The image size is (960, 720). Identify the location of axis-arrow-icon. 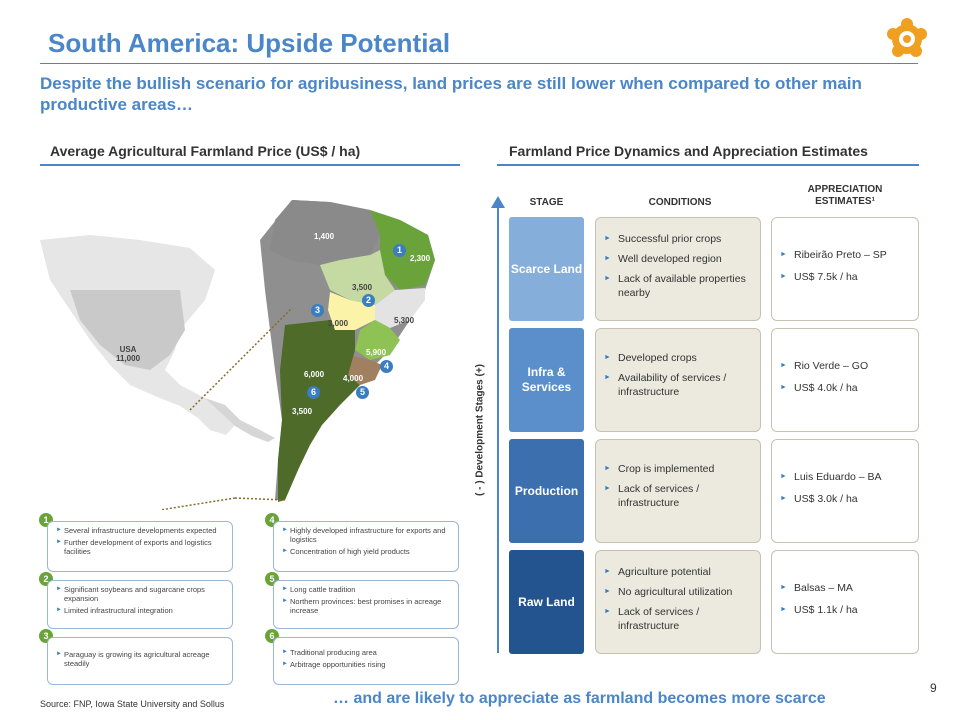
(498, 202).